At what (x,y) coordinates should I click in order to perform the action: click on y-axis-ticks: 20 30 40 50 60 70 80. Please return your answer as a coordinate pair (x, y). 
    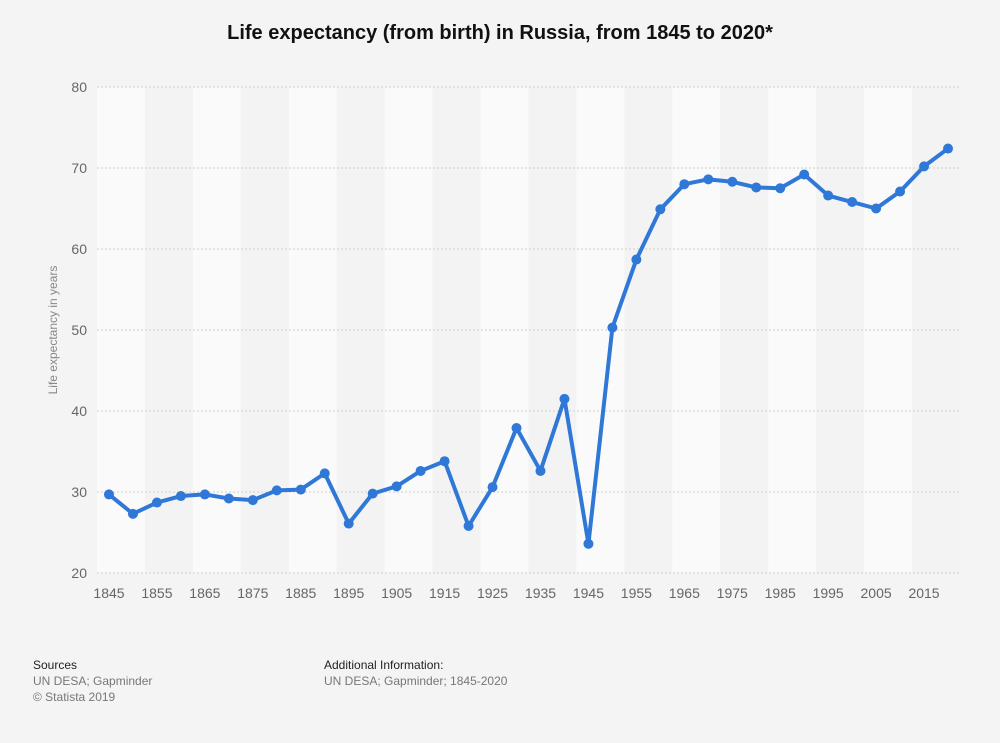
    Looking at the image, I should click on (79, 330).